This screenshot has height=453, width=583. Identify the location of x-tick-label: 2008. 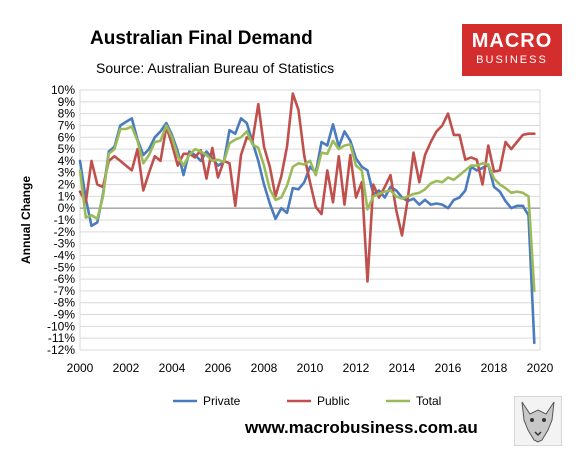
(264, 368).